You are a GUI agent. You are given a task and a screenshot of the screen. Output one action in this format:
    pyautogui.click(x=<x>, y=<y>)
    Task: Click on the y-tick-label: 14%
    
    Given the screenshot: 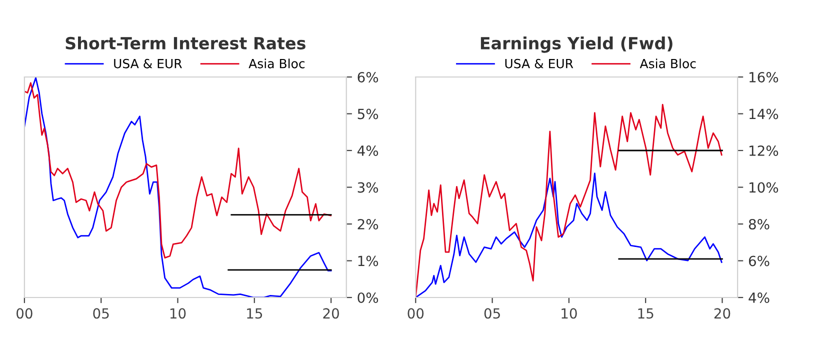 What is the action you would take?
    pyautogui.click(x=764, y=114)
    